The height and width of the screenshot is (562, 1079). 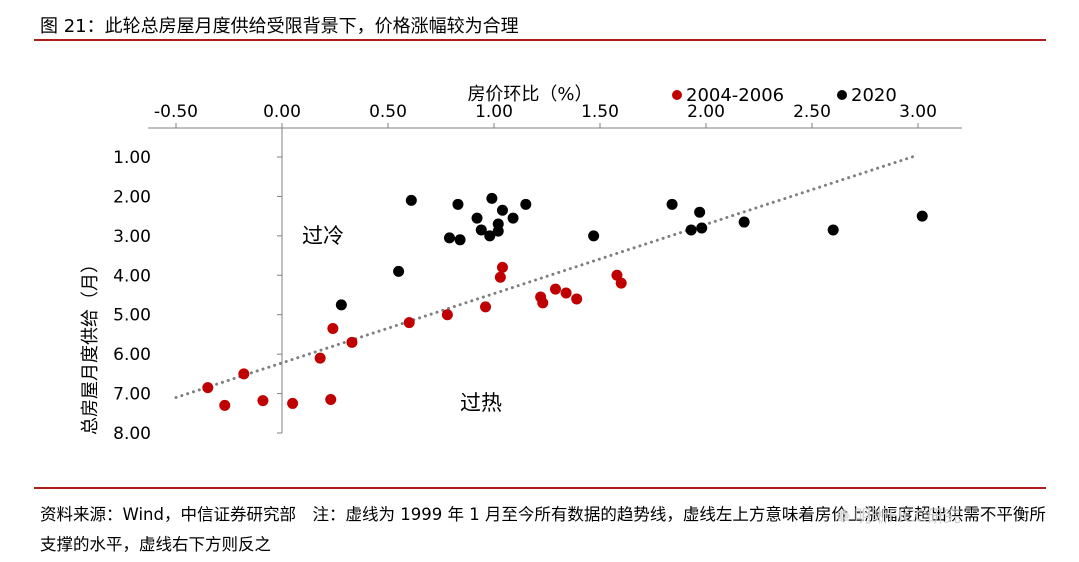 I want to click on x-tick-label: 1.00, so click(x=494, y=112).